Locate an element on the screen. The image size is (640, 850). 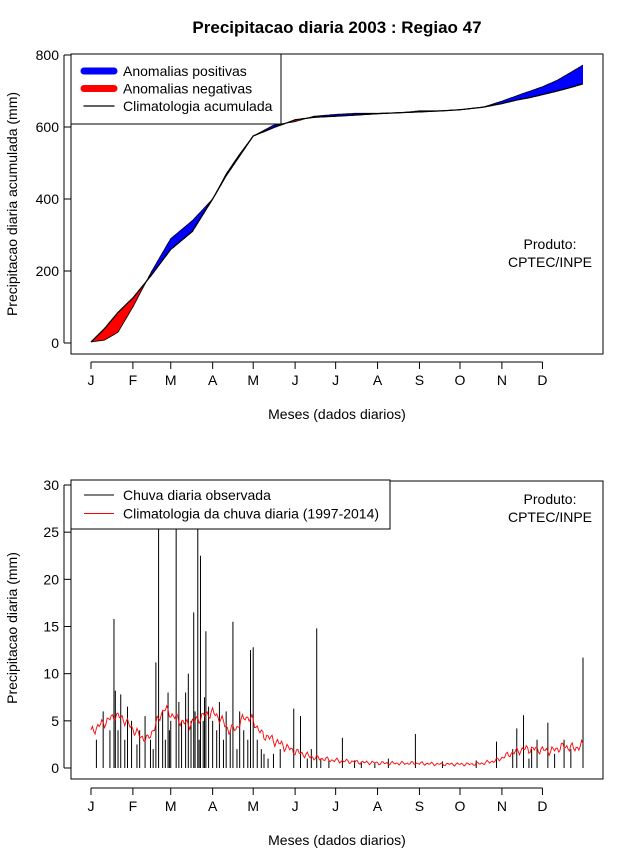
credit-org-bottom: CPTEC/INPE is located at coordinates (550, 517).